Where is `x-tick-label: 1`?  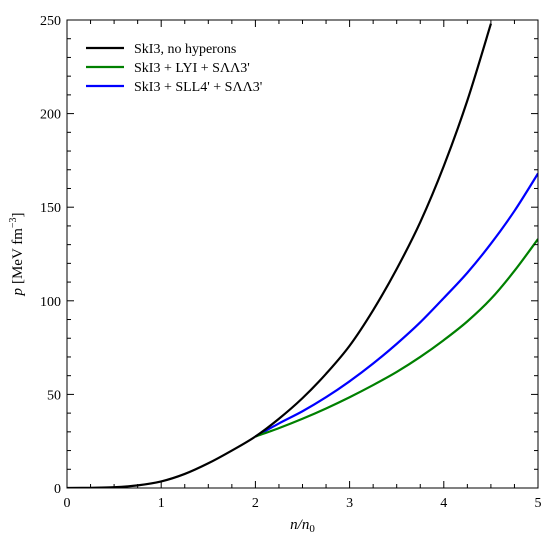 x-tick-label: 1 is located at coordinates (161, 503).